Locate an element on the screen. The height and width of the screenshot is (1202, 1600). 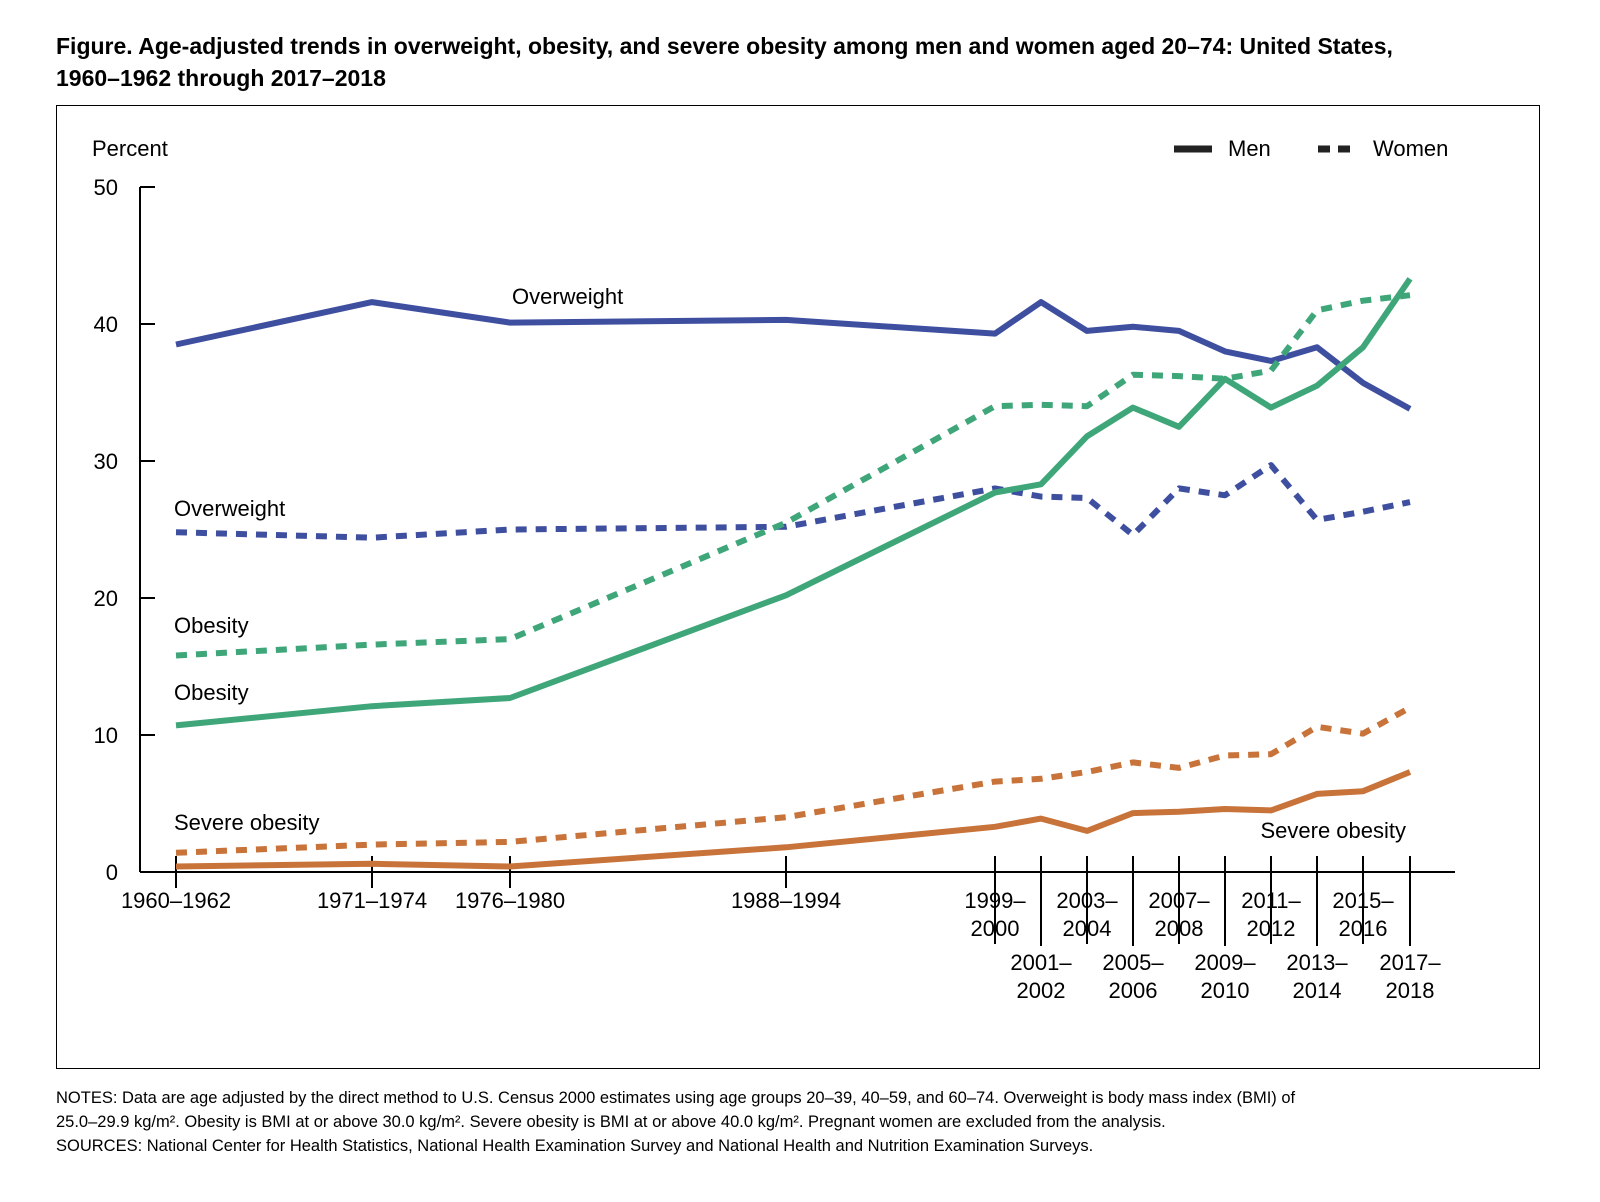
y-tick-label-10: 10 is located at coordinates (106, 735).